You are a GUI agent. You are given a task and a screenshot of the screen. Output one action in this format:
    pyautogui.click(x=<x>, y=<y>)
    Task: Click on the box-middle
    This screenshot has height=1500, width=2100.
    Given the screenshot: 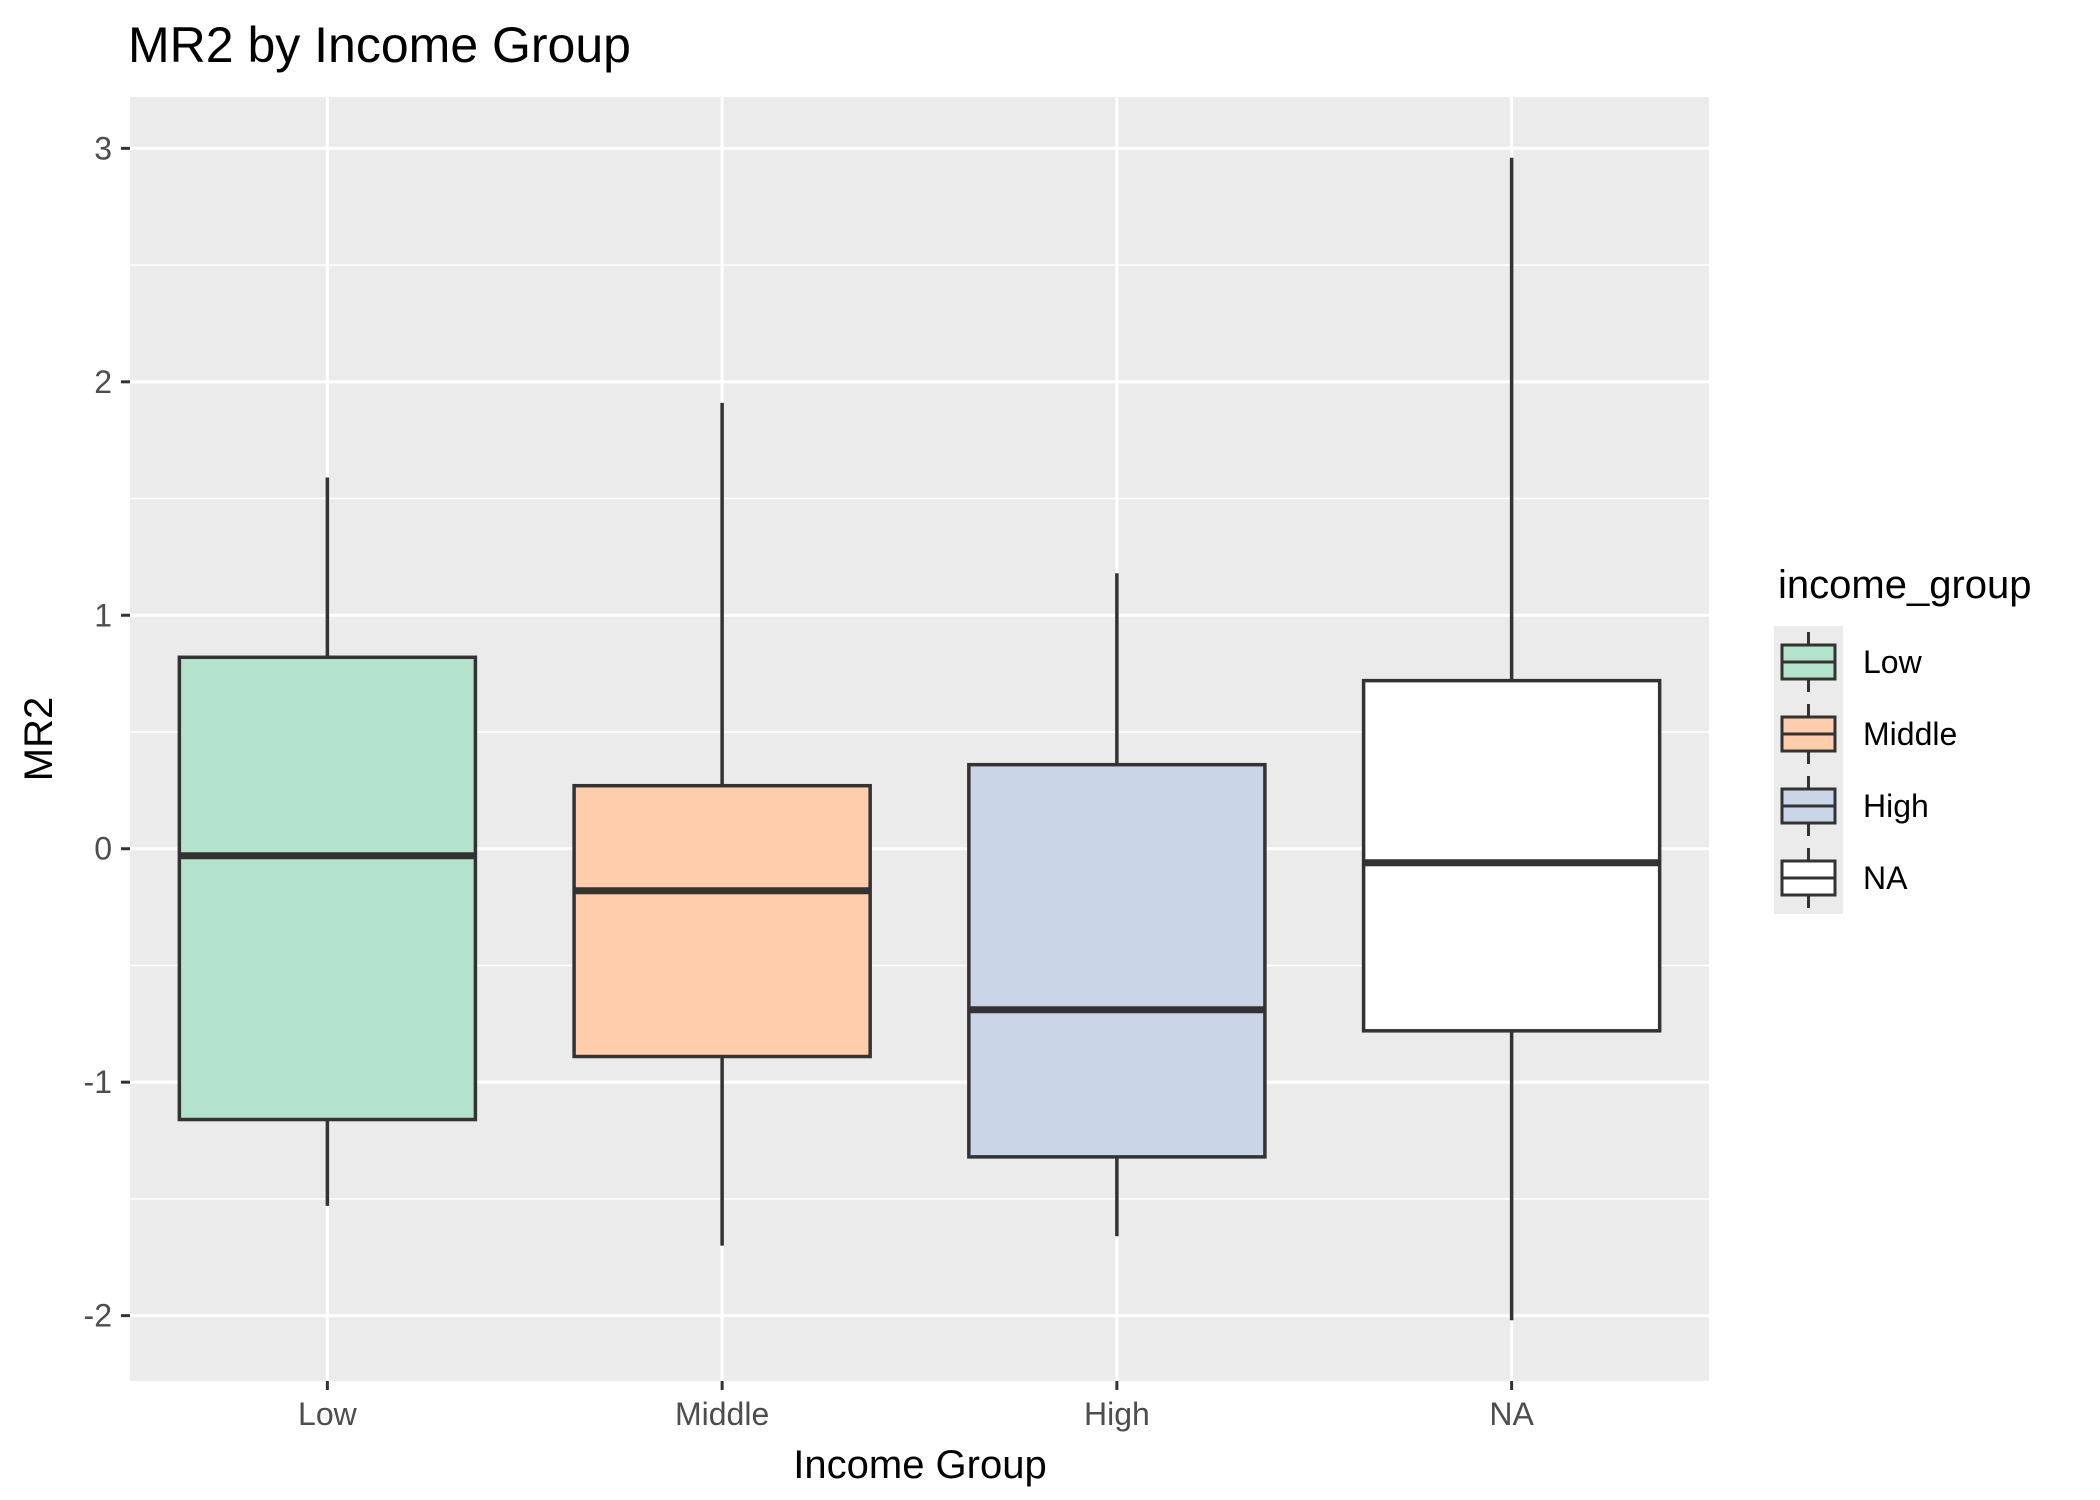 What is the action you would take?
    pyautogui.click(x=722, y=824)
    